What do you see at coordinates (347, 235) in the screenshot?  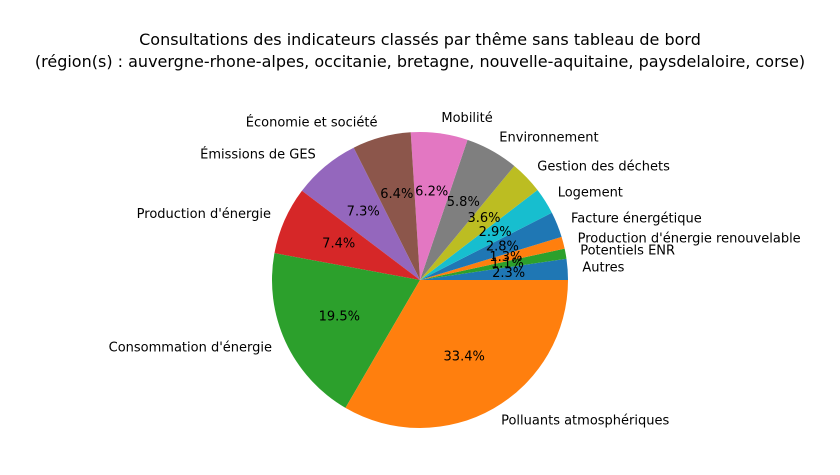 I see `pie-slice-production-d-energie` at bounding box center [347, 235].